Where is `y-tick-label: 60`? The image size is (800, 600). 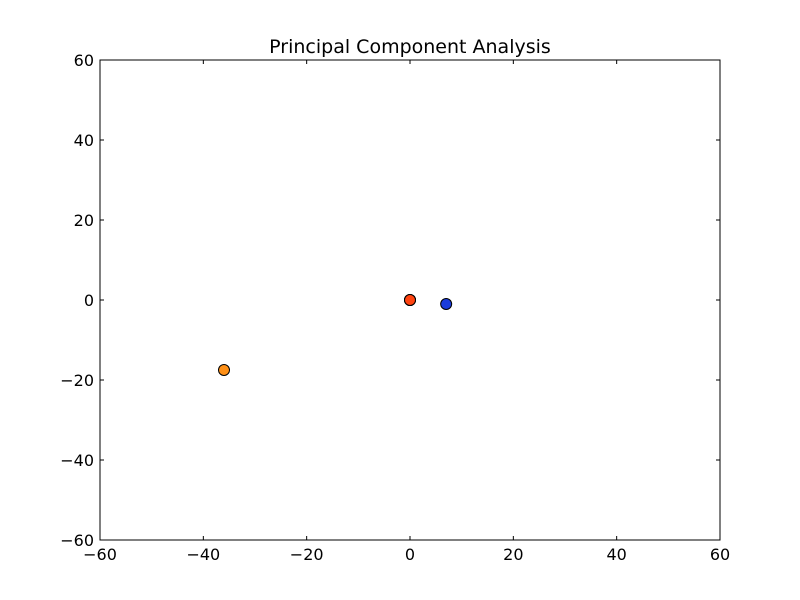
y-tick-label: 60 is located at coordinates (84, 60).